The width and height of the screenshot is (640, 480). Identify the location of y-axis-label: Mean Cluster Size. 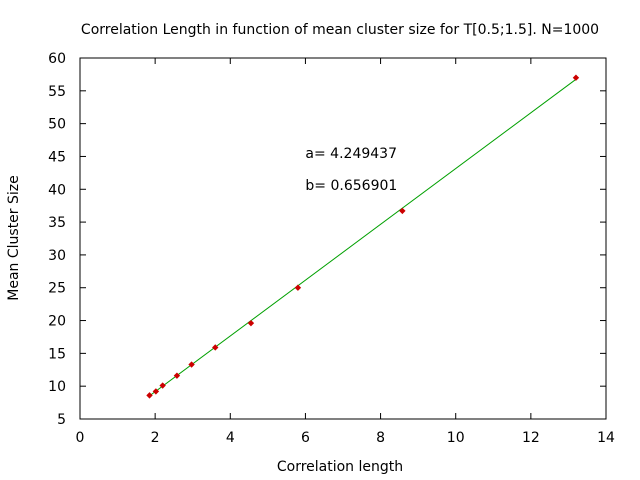
(14, 237).